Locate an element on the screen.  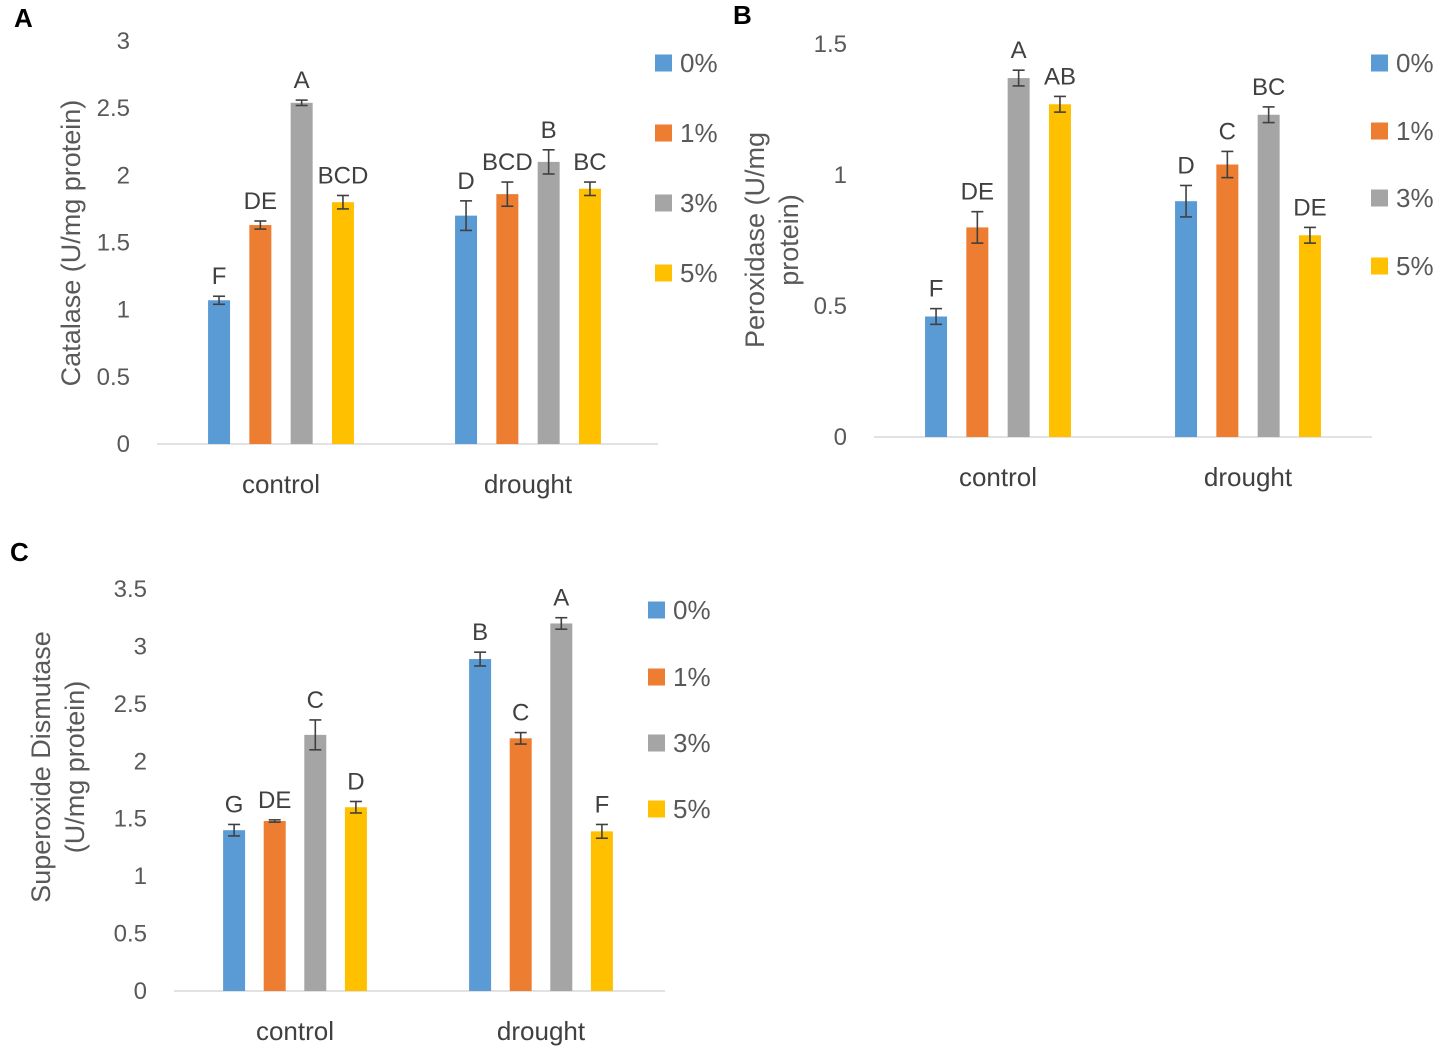
y-tick-label: 3.5 is located at coordinates (130, 589).